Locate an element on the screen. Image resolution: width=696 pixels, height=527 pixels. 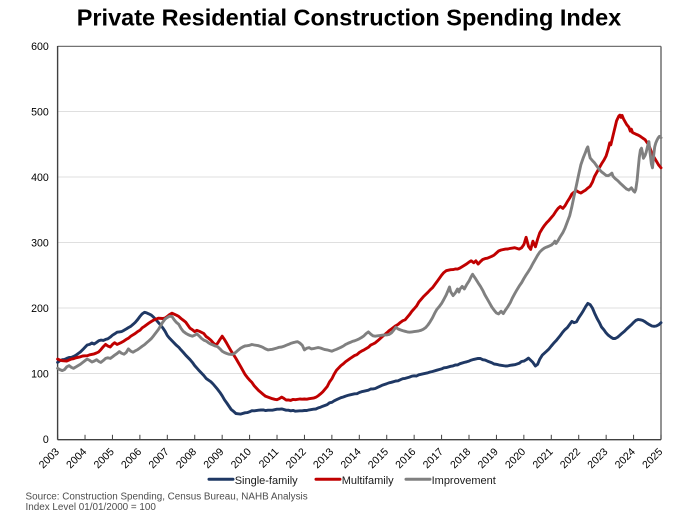
svg-text: 0 is located at coordinates (46, 440).